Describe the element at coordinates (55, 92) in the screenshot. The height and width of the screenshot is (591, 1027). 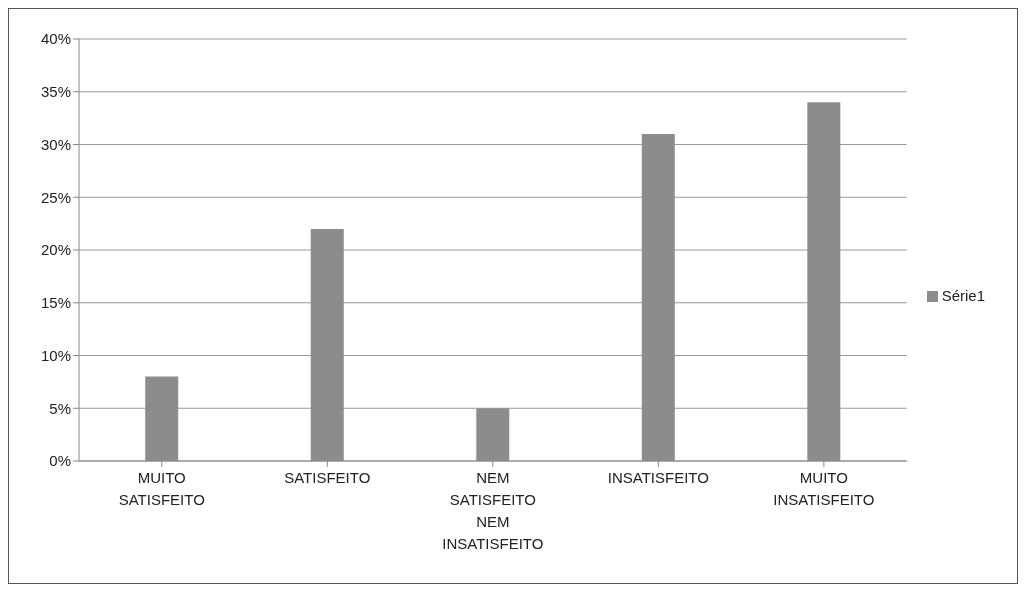
I see `y-tick-label: 35%` at that location.